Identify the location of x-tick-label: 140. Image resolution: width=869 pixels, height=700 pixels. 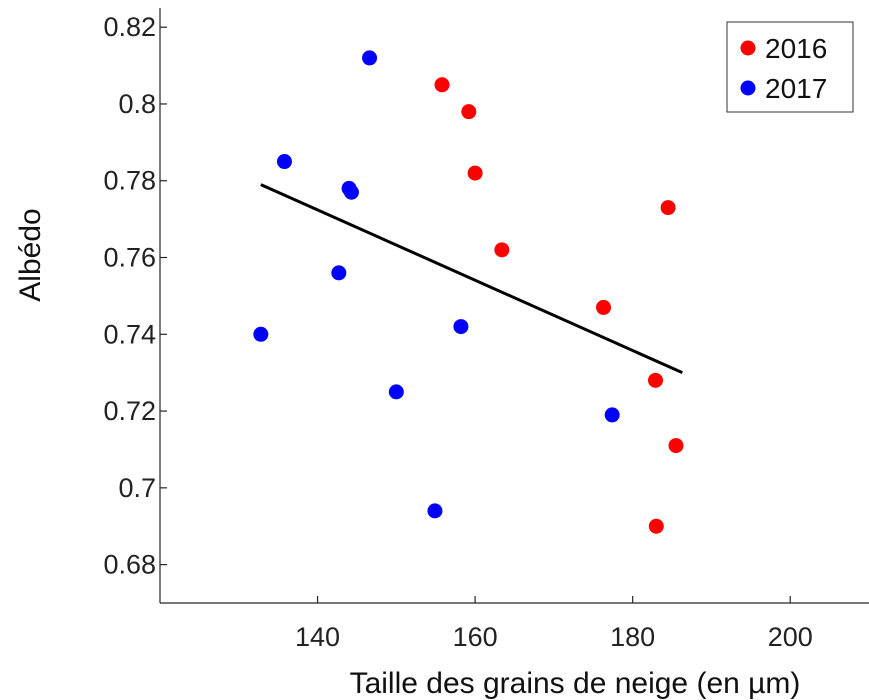
(317, 637).